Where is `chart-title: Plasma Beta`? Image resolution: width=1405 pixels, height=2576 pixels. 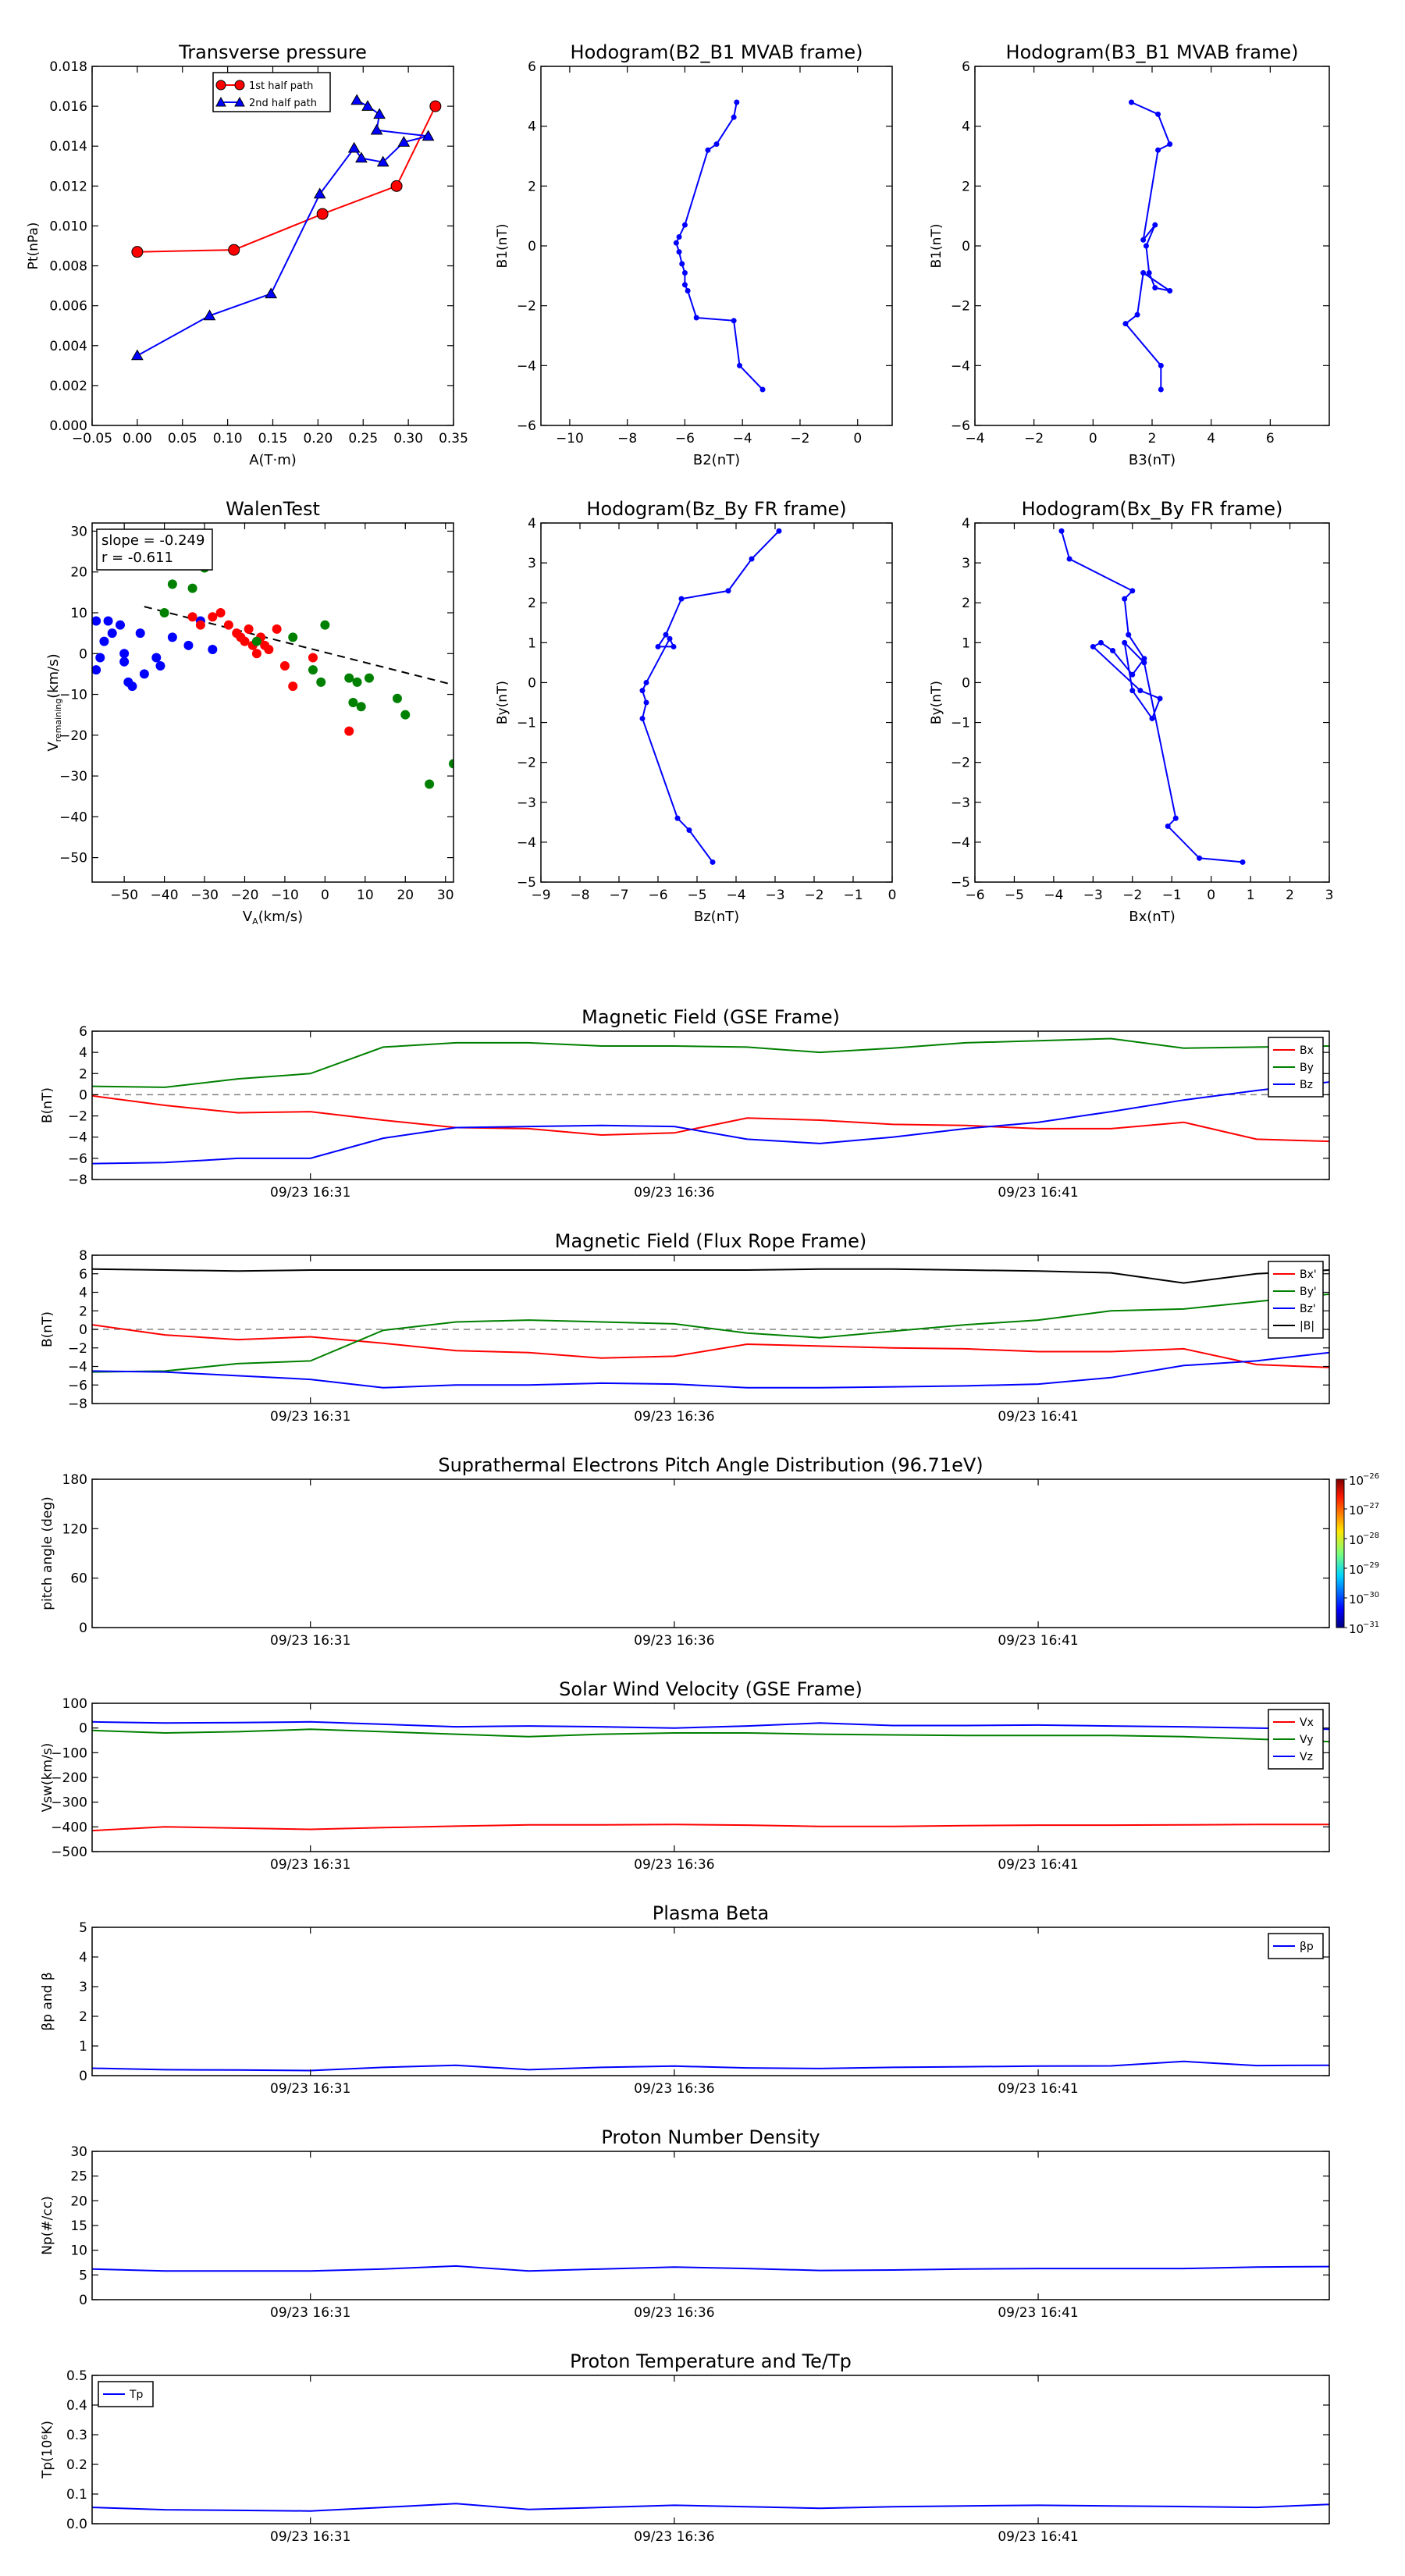 chart-title: Plasma Beta is located at coordinates (711, 1913).